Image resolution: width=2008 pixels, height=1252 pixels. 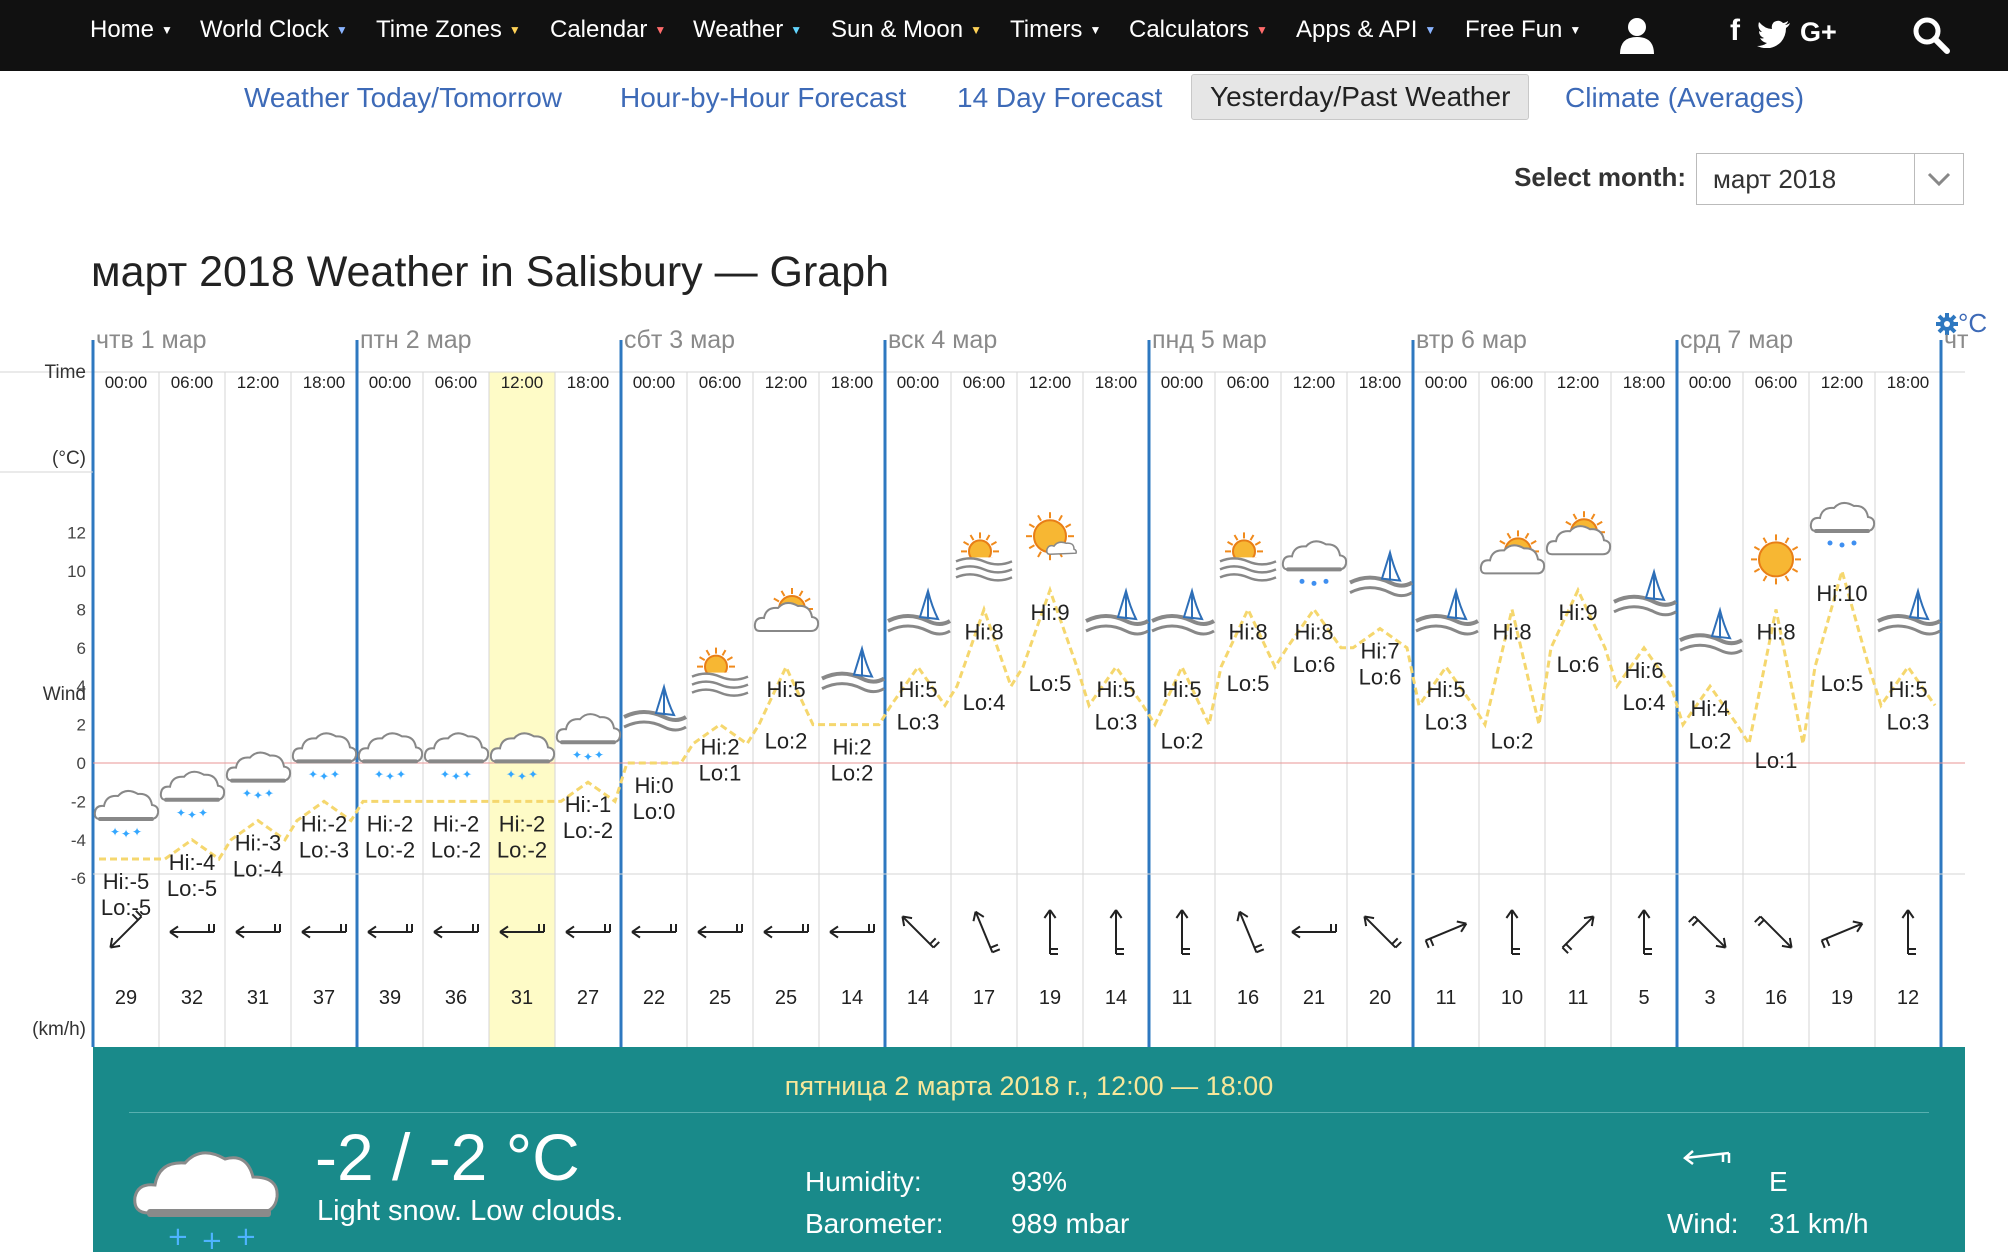 What do you see at coordinates (653, 785) in the screenshot?
I see `hi-label: Hi:0` at bounding box center [653, 785].